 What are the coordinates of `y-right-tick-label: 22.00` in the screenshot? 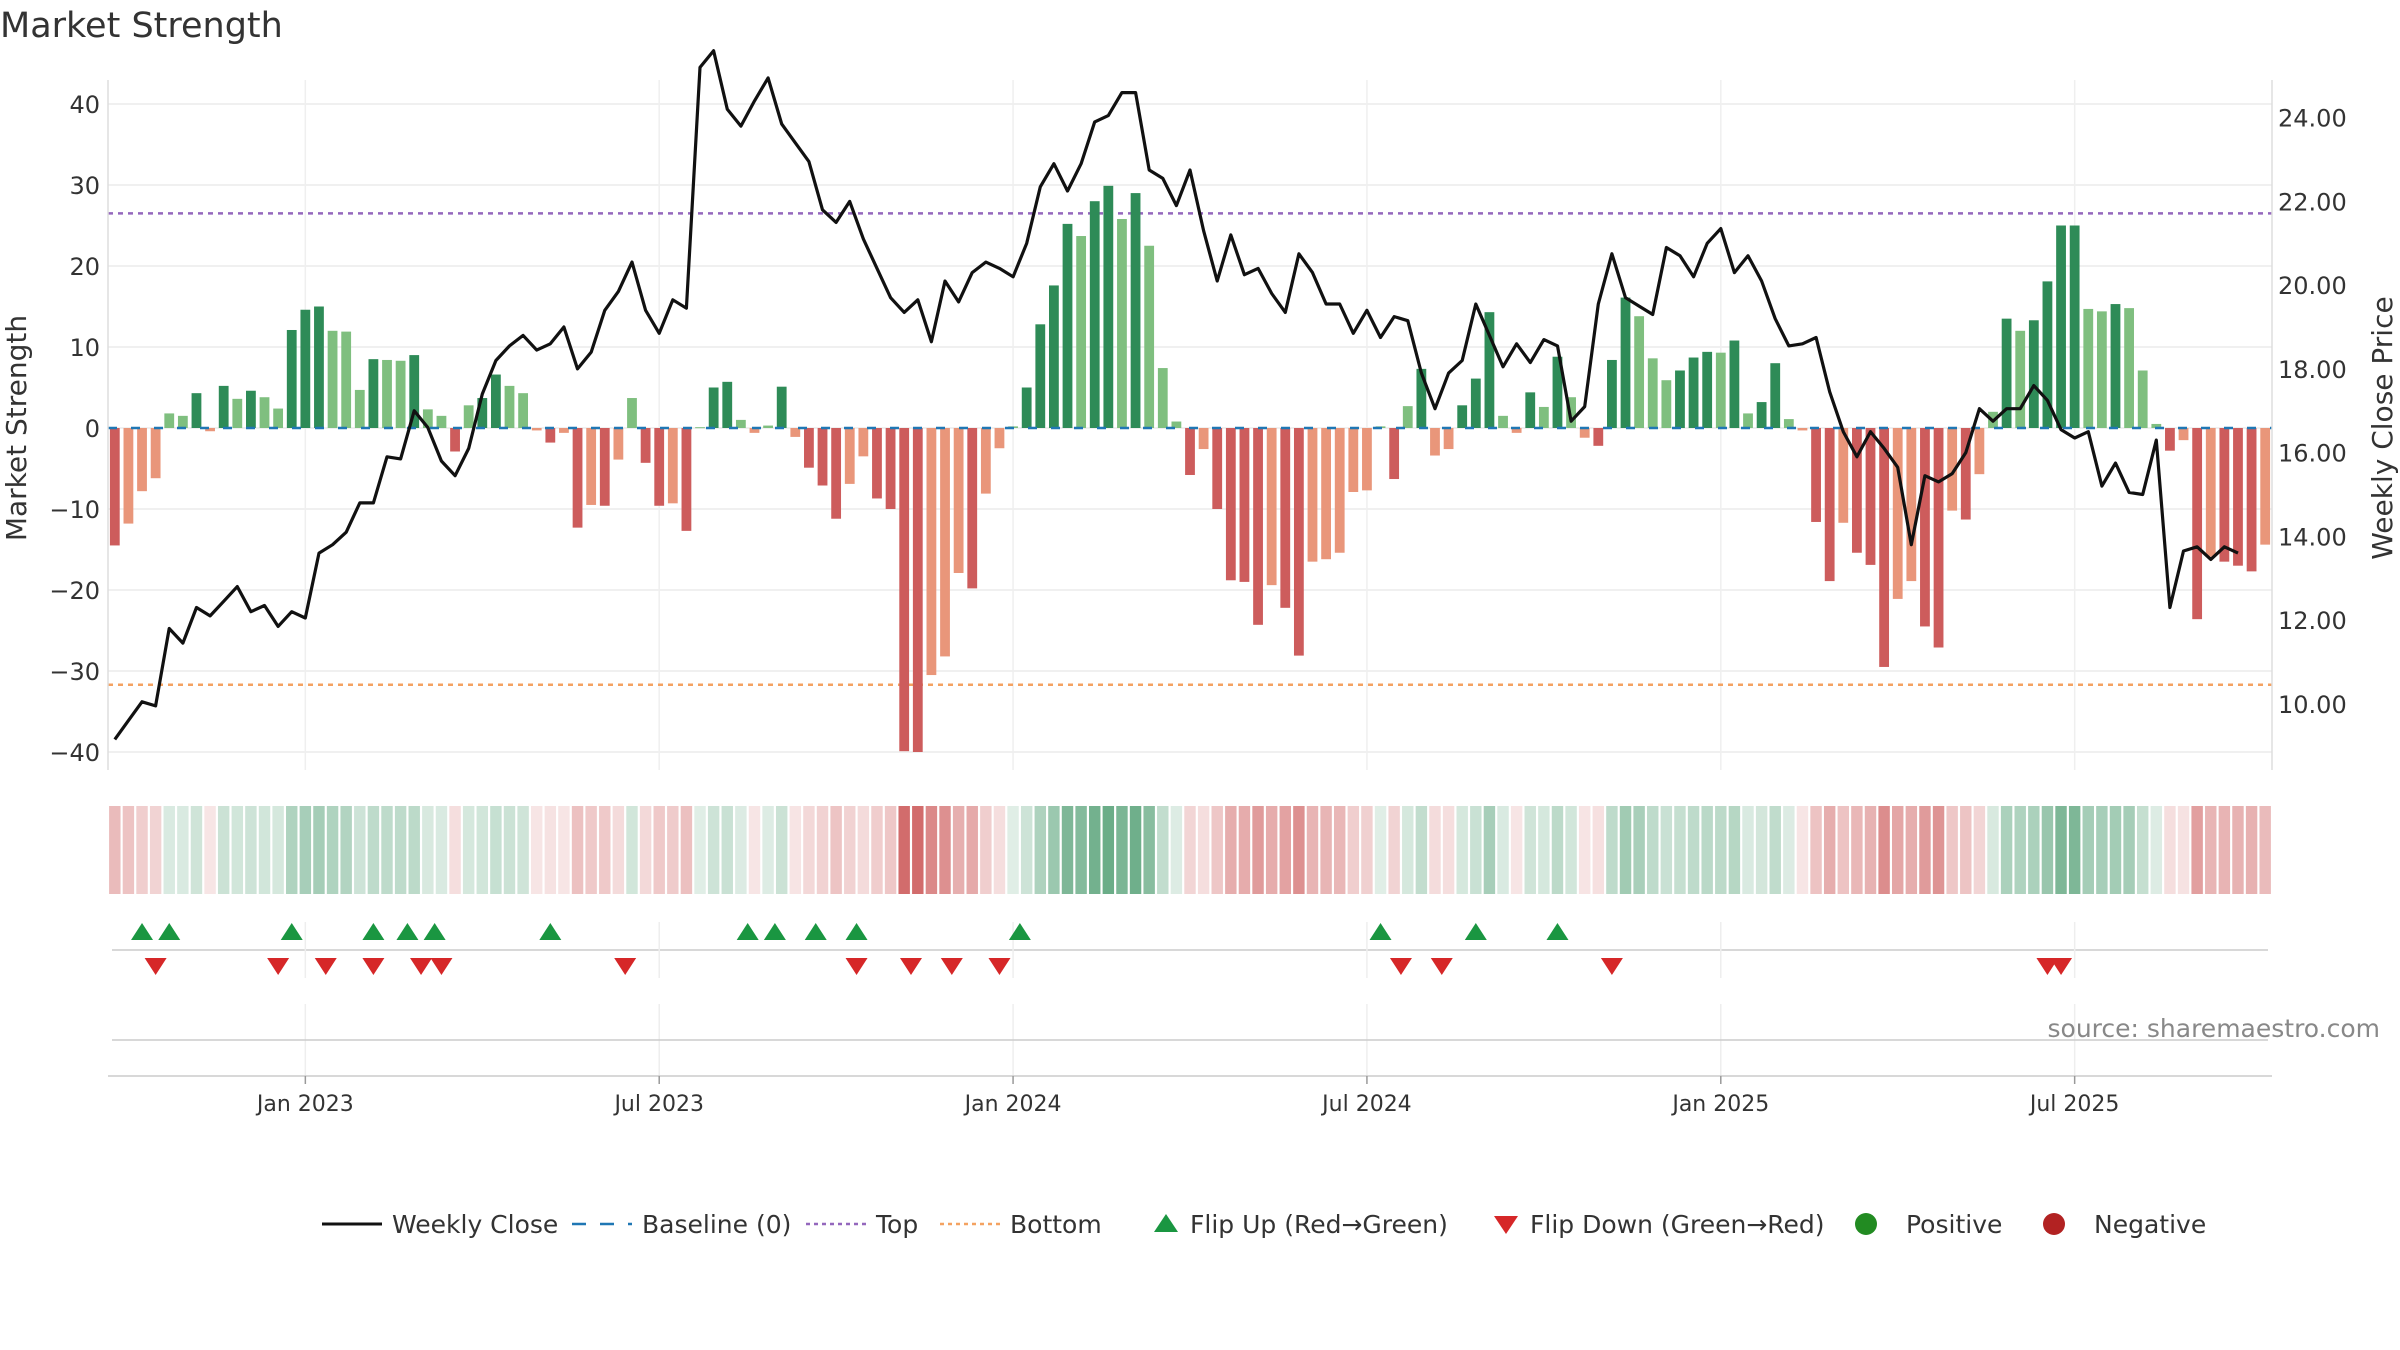 It's located at (2312, 202).